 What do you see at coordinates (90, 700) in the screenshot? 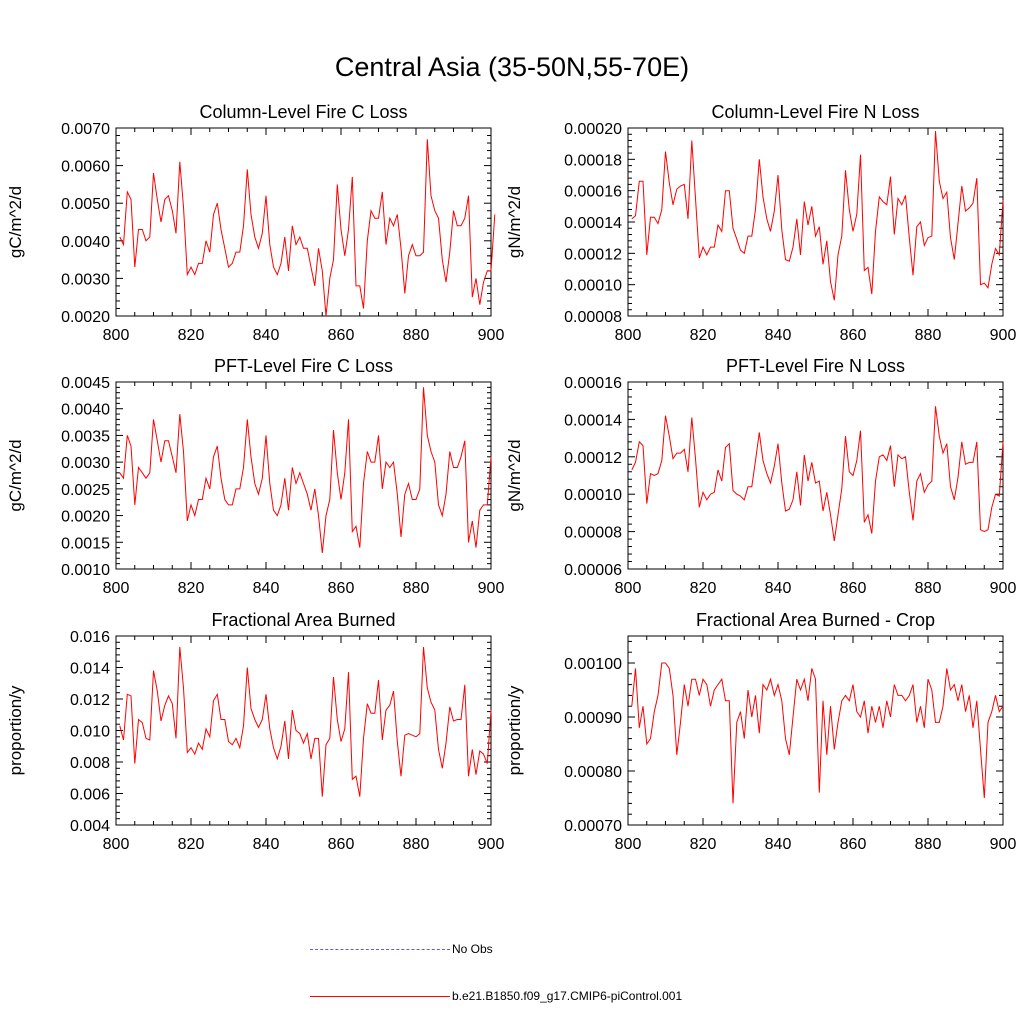
I see `y-tick-label: 0.012` at bounding box center [90, 700].